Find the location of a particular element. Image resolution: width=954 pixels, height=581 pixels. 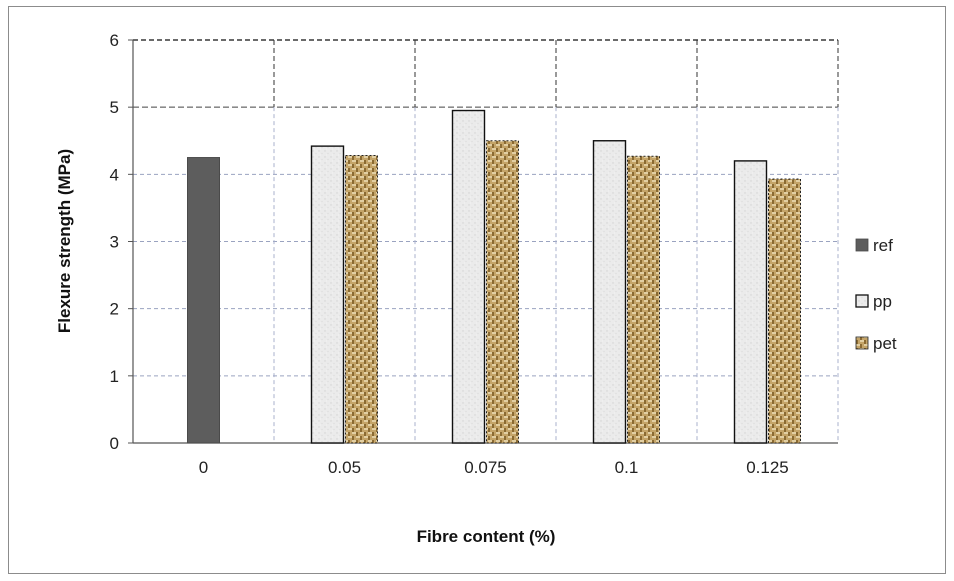

legend-label-pp: pp is located at coordinates (882, 301).